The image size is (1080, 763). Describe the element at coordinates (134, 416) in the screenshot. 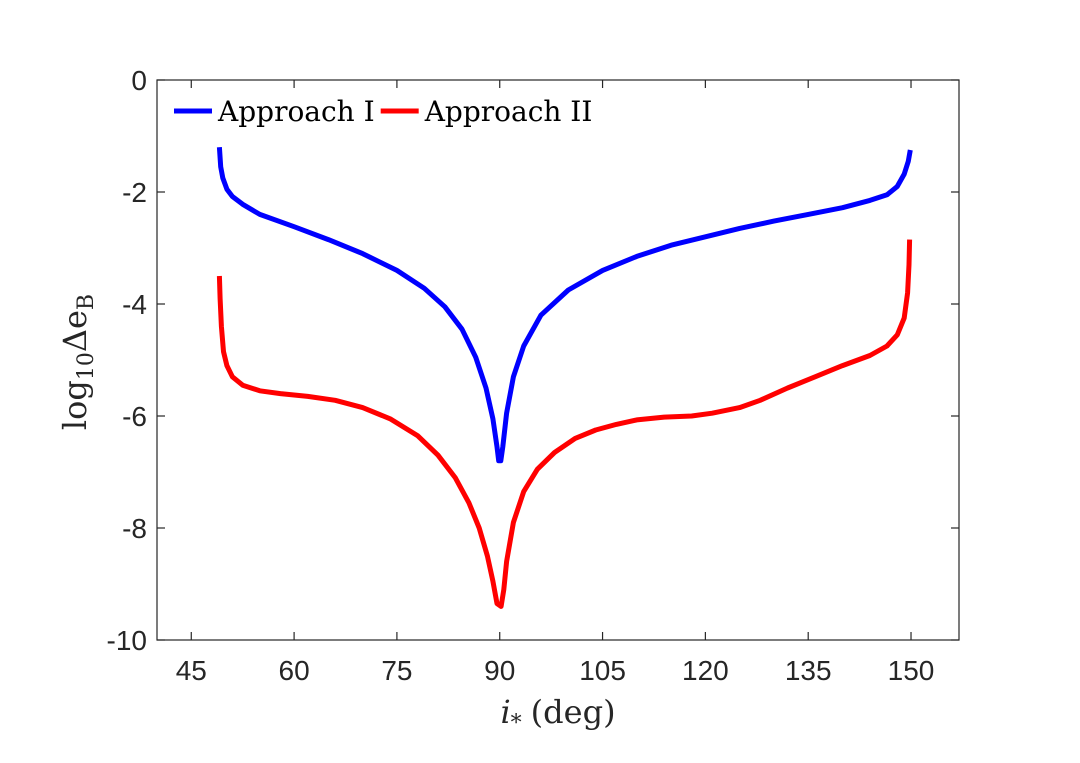

I see `y-tick-label: -6` at that location.